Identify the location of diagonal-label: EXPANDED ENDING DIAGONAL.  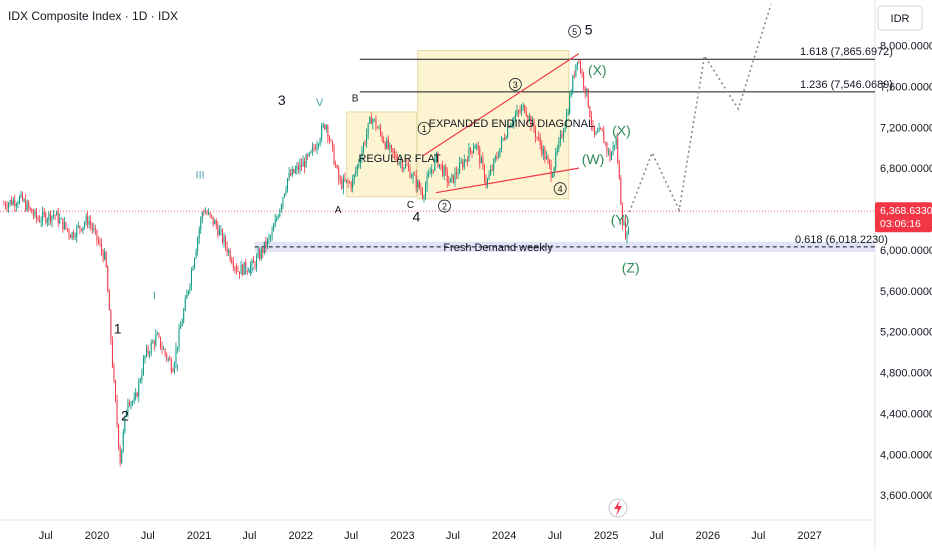
(511, 124).